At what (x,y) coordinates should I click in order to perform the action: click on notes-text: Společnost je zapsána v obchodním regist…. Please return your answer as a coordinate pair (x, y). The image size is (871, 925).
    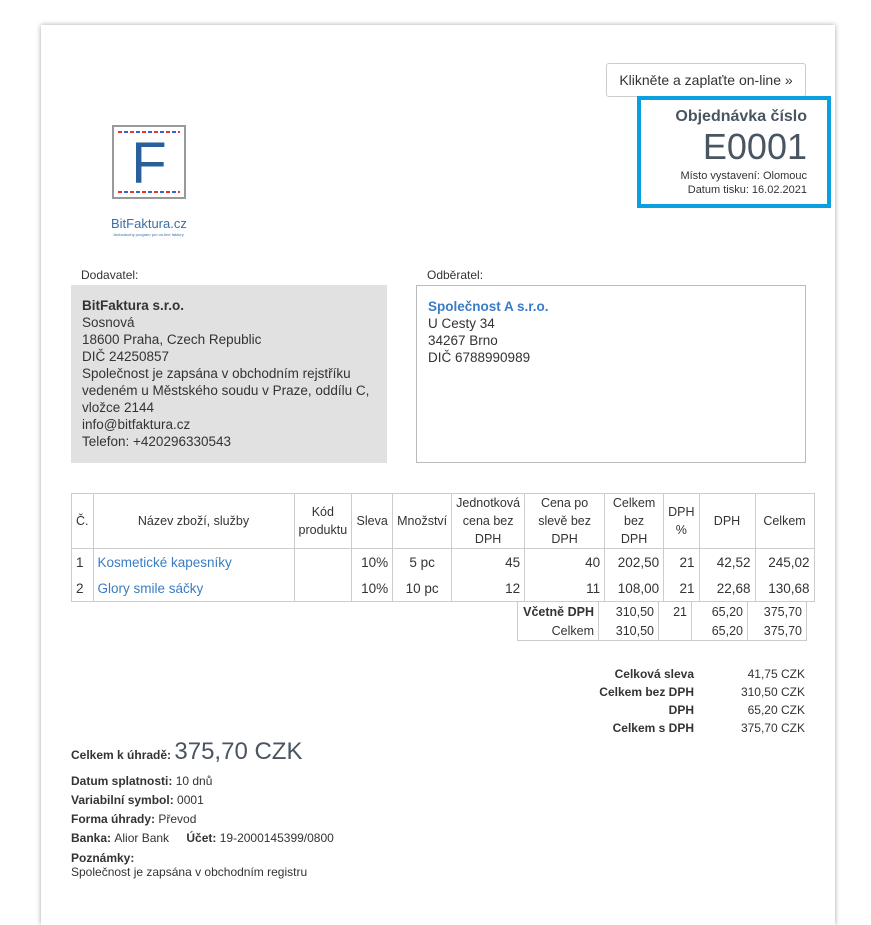
    Looking at the image, I should click on (189, 872).